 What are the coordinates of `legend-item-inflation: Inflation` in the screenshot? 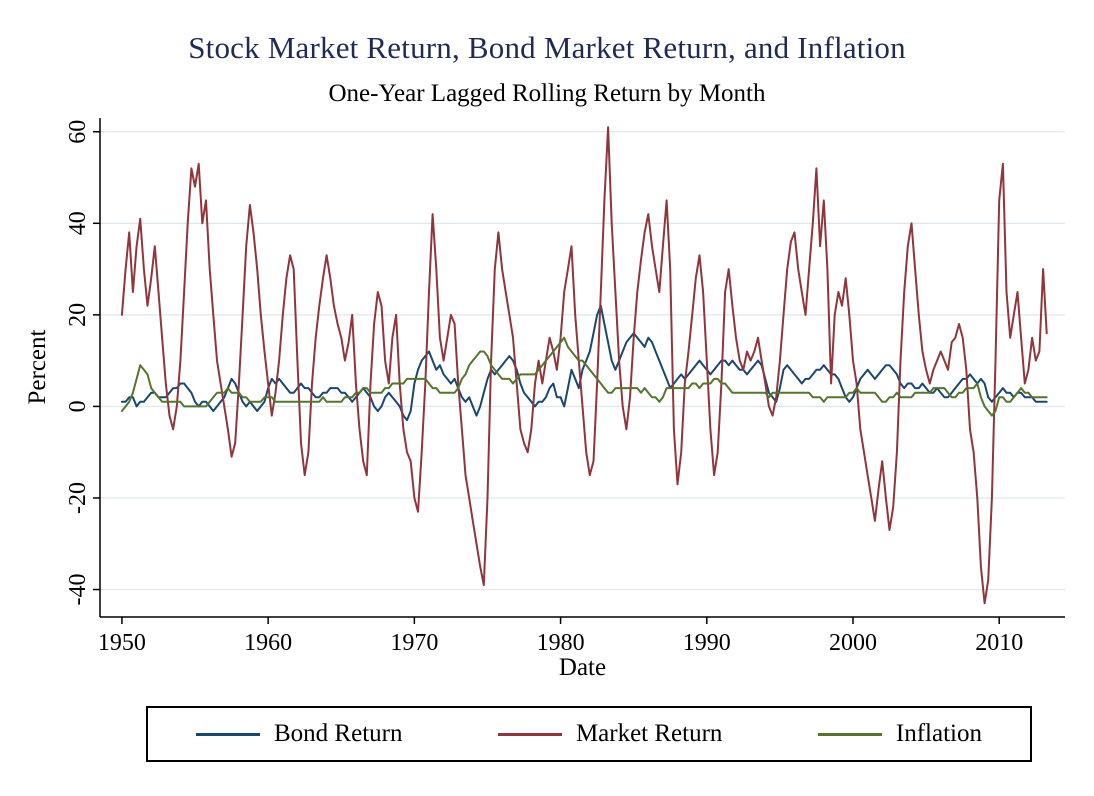 It's located at (899, 734).